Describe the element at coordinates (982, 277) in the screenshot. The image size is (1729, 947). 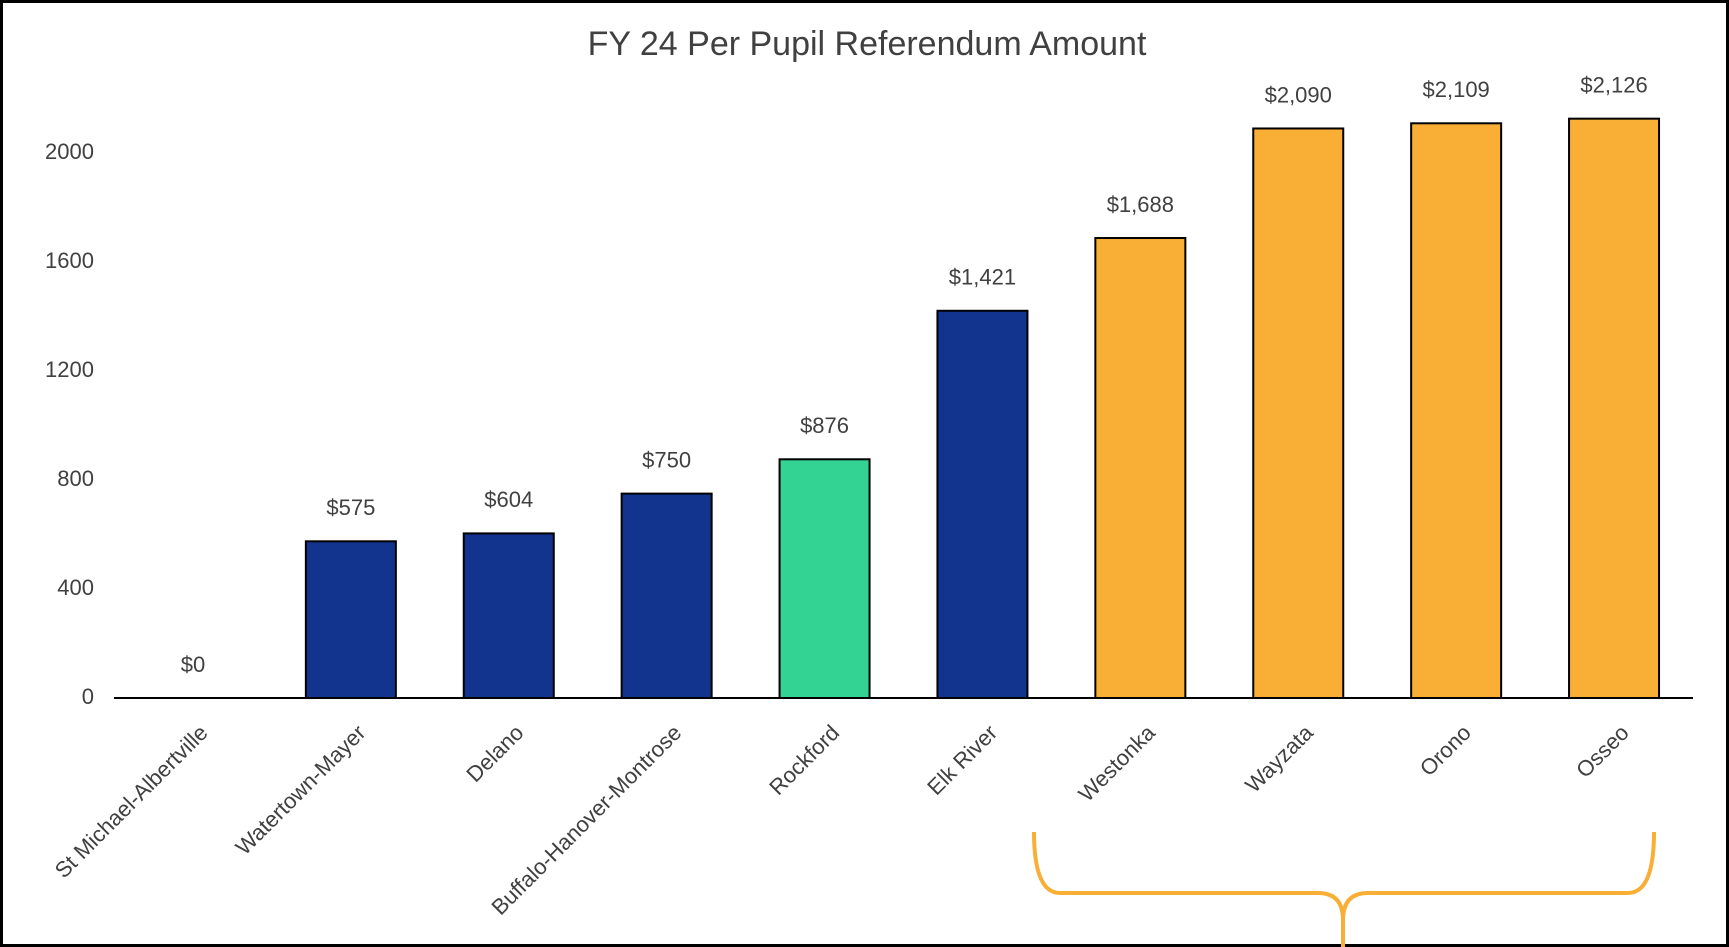
I see `data-label: $1,421` at that location.